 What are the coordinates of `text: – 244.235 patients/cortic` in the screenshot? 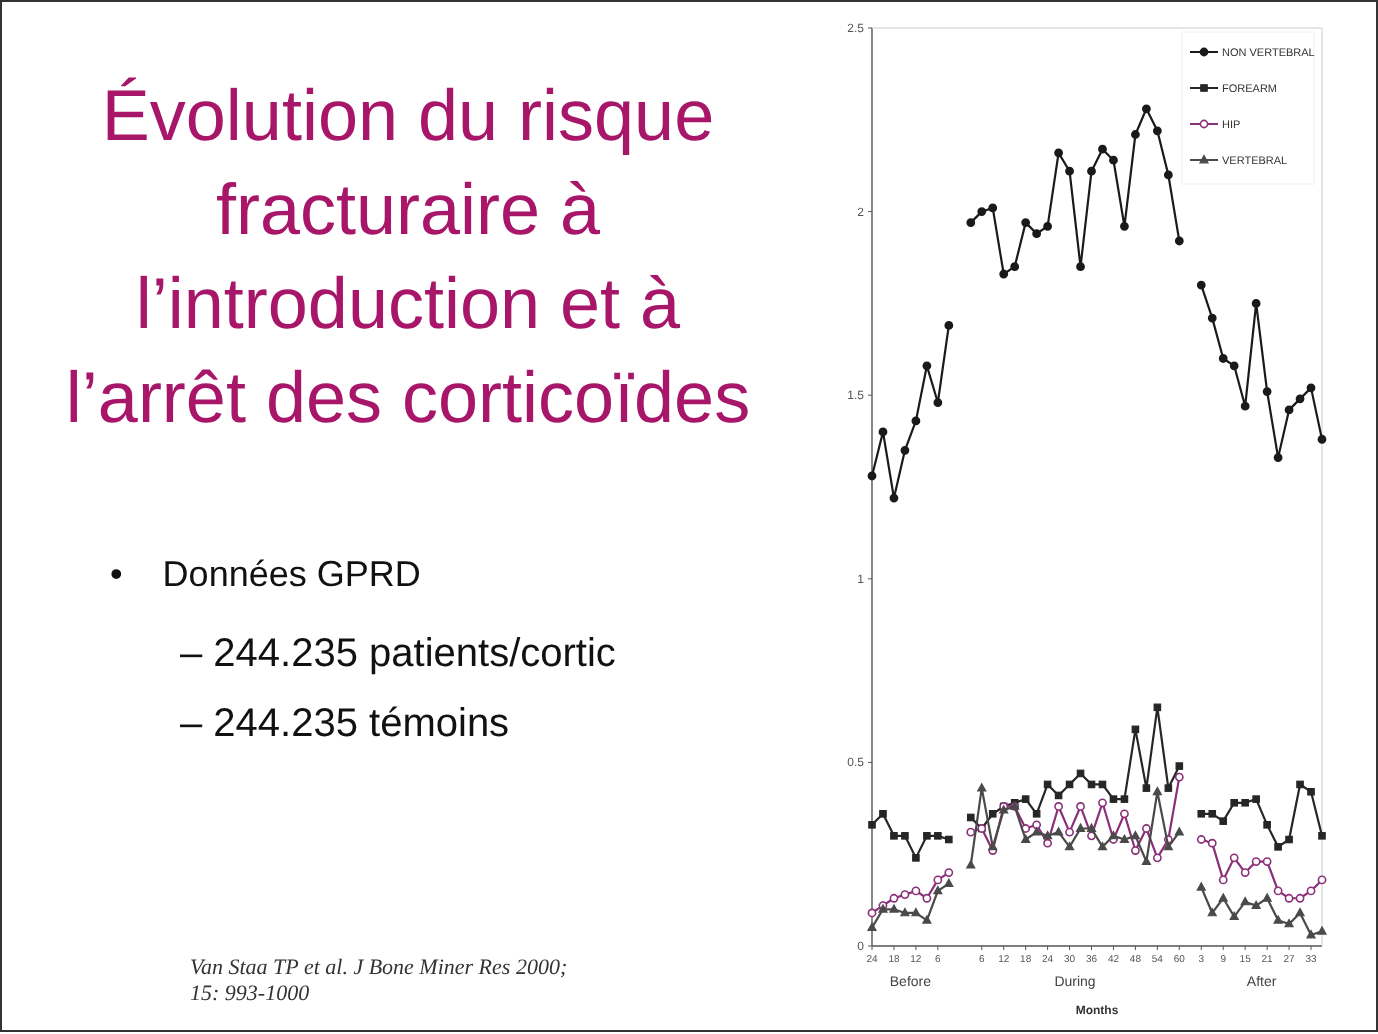 It's located at (398, 654).